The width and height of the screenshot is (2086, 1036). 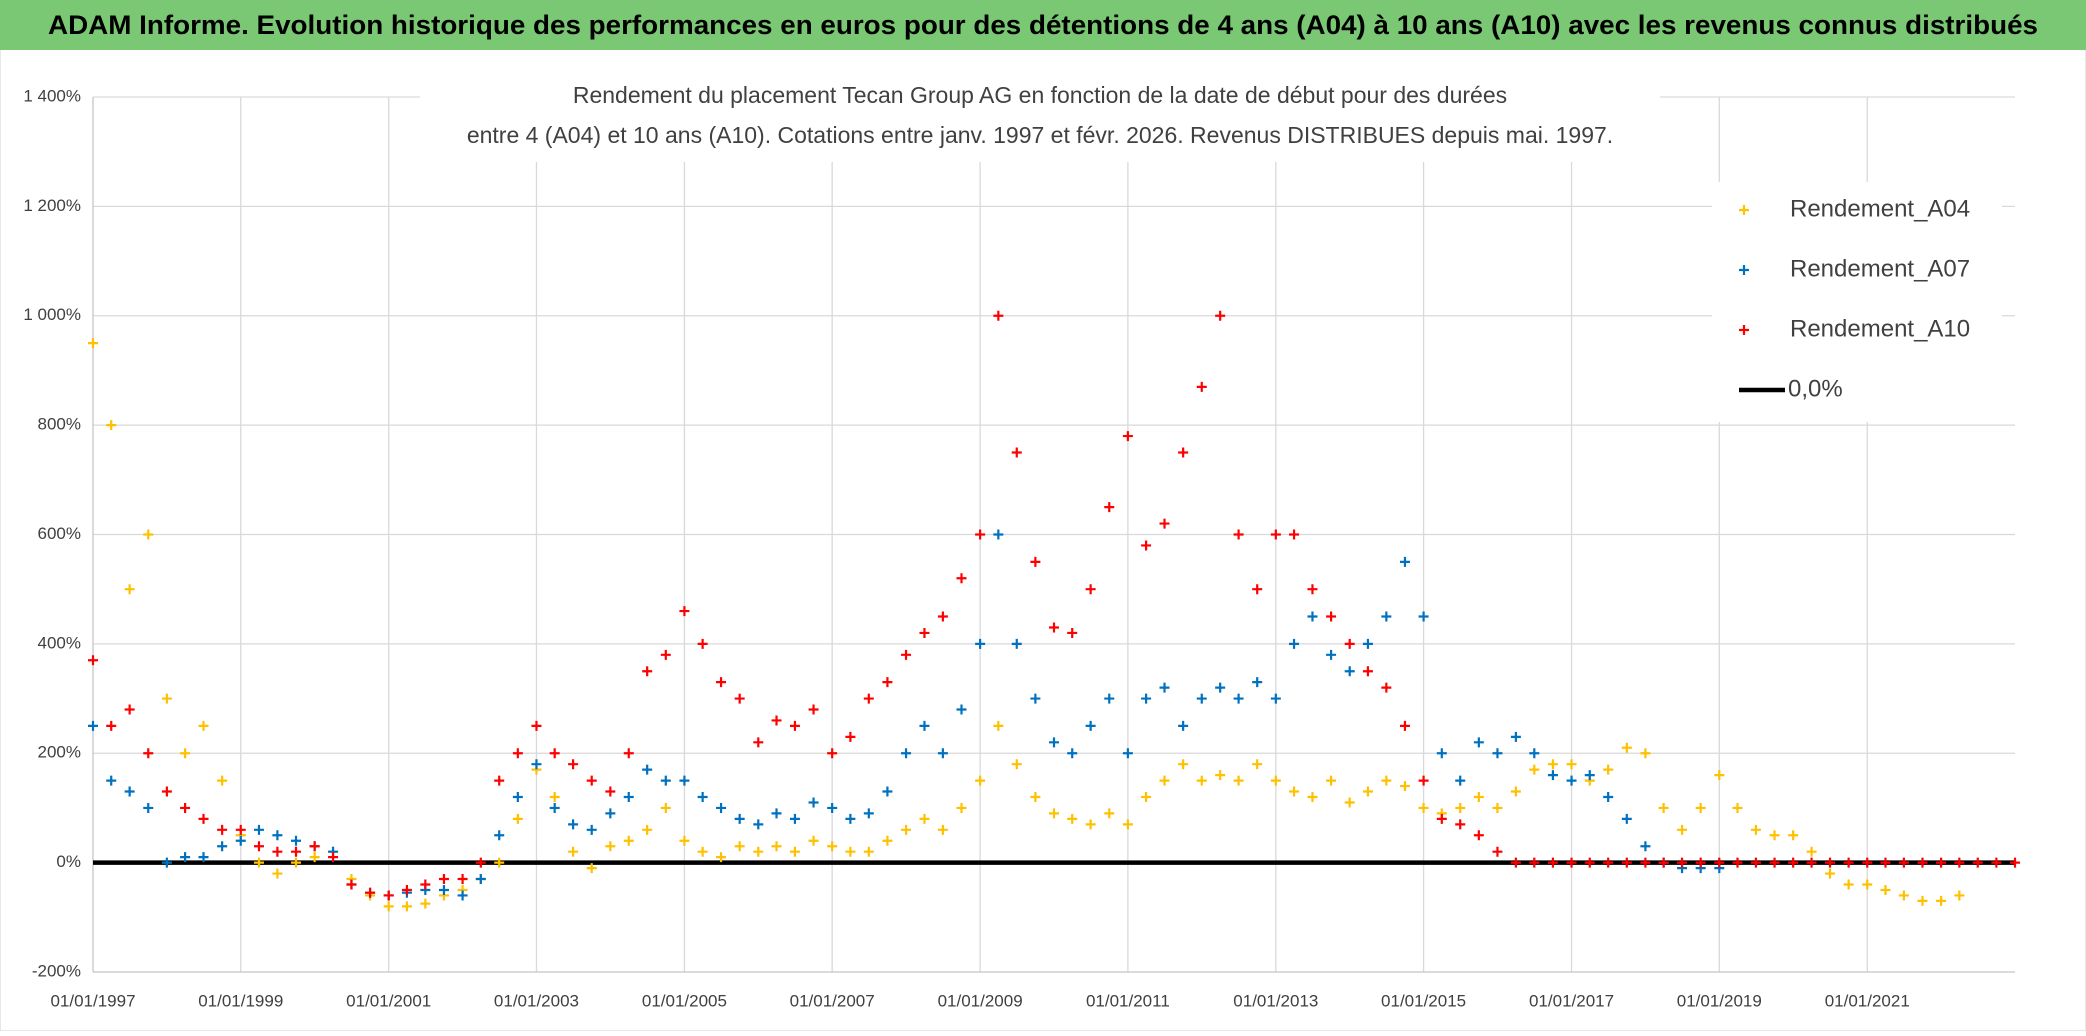 I want to click on legend-label: Rendement_A10, so click(x=1880, y=328).